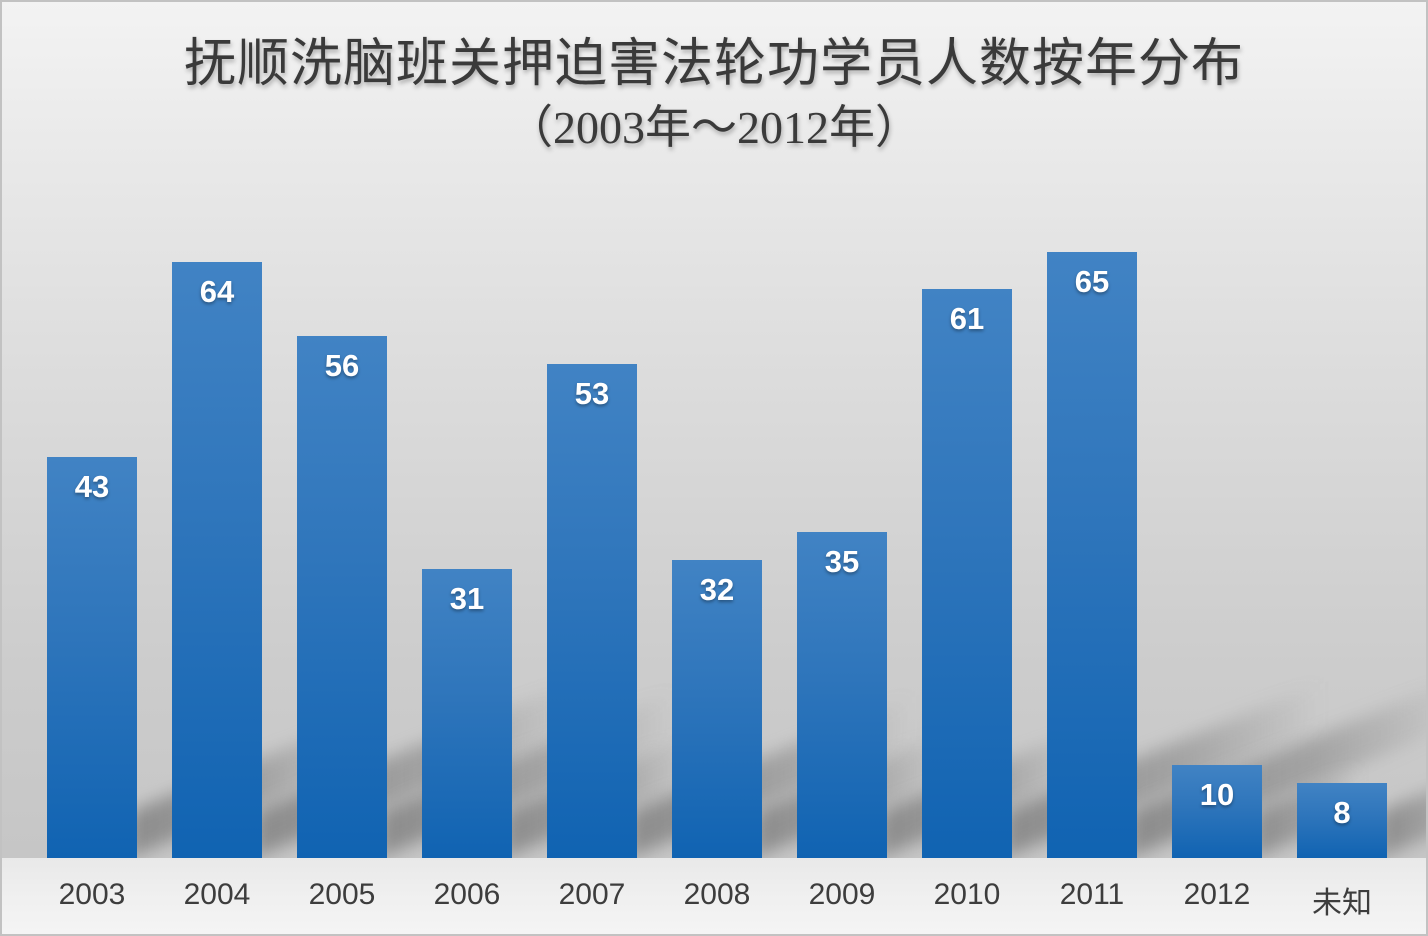 This screenshot has width=1428, height=936. I want to click on bar-2012: 10, so click(1217, 811).